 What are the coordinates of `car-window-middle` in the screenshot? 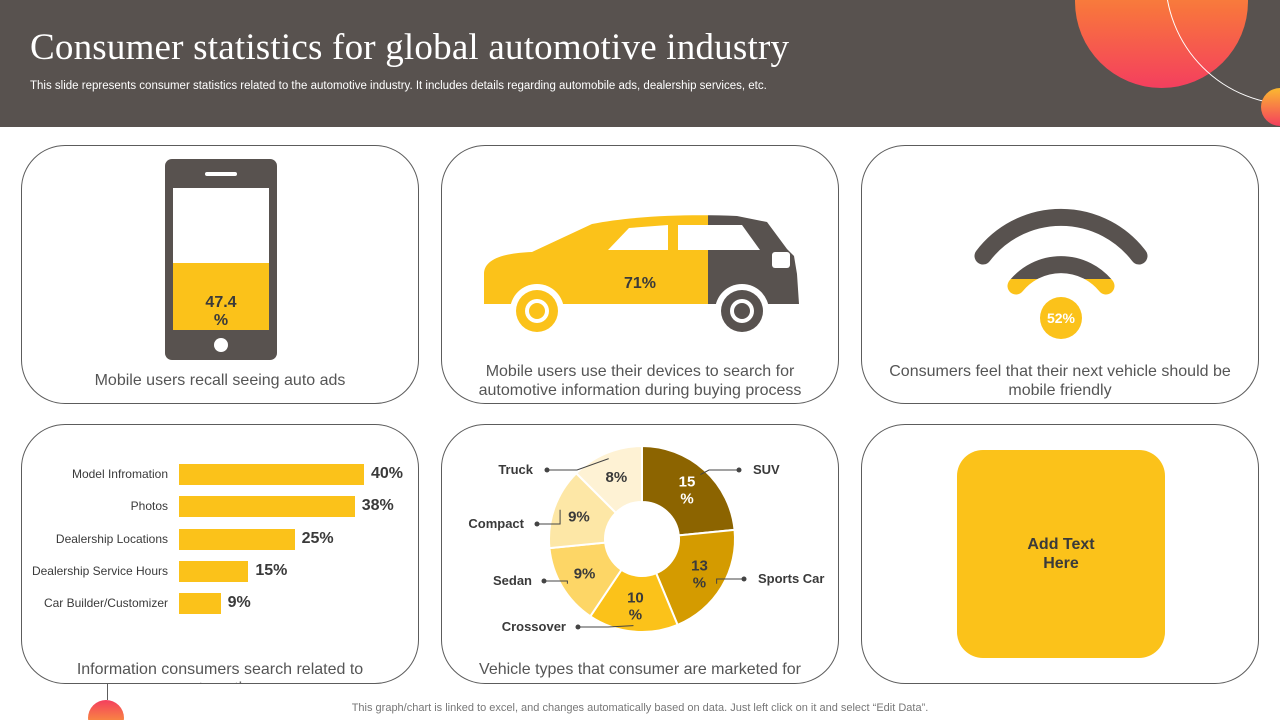 It's located at (693, 237).